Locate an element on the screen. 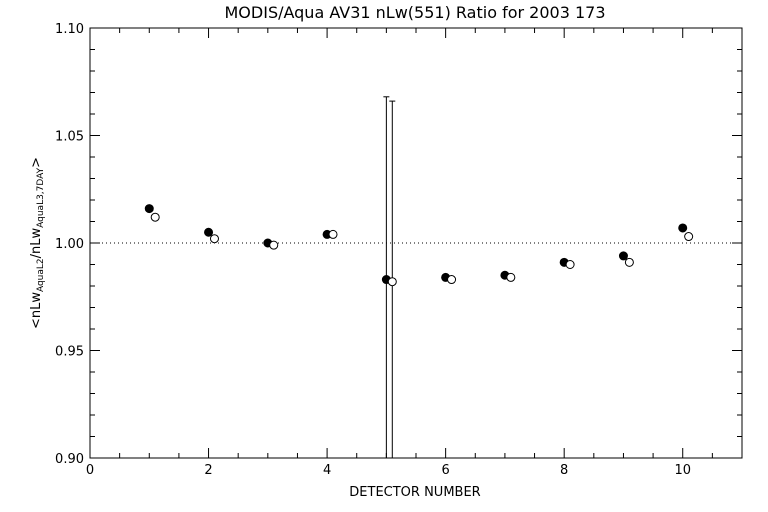  x-tick-label: 6 is located at coordinates (445, 470).